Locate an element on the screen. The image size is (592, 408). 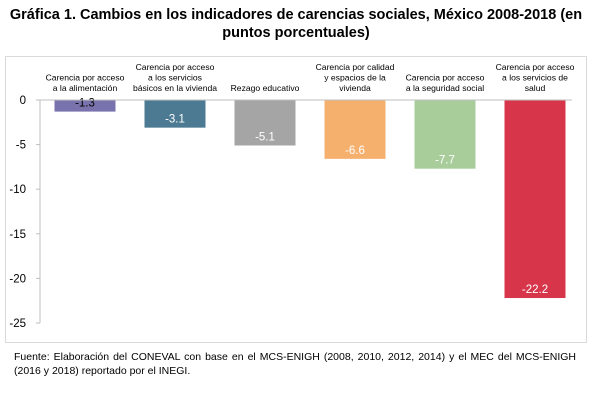
category-label-1-line-1: a los servicios is located at coordinates (175, 78).